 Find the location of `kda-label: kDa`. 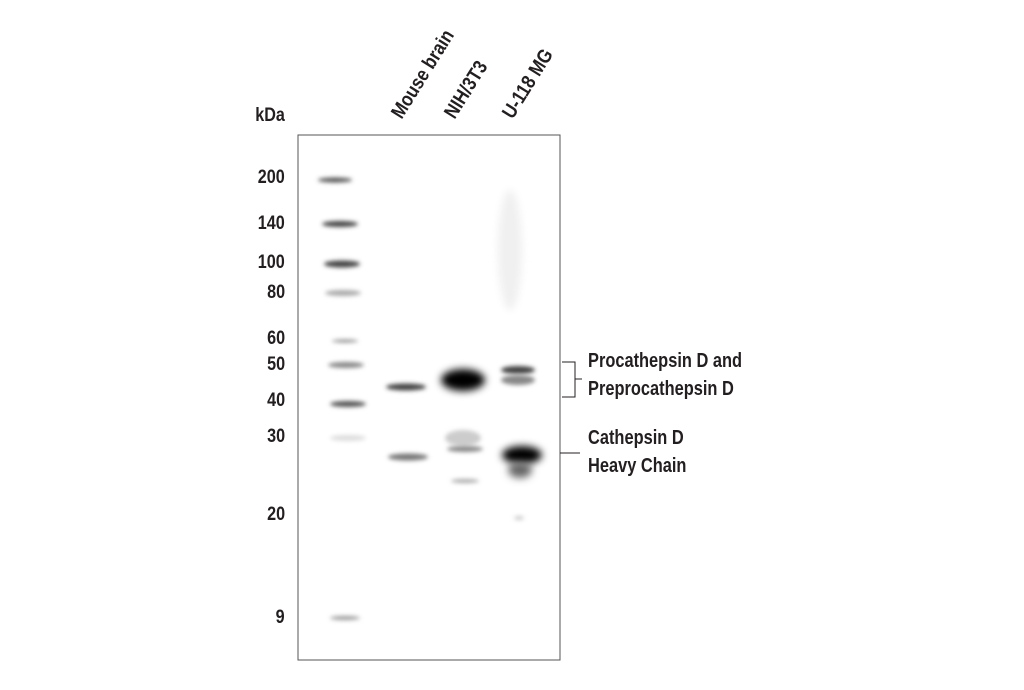

kda-label: kDa is located at coordinates (270, 115).